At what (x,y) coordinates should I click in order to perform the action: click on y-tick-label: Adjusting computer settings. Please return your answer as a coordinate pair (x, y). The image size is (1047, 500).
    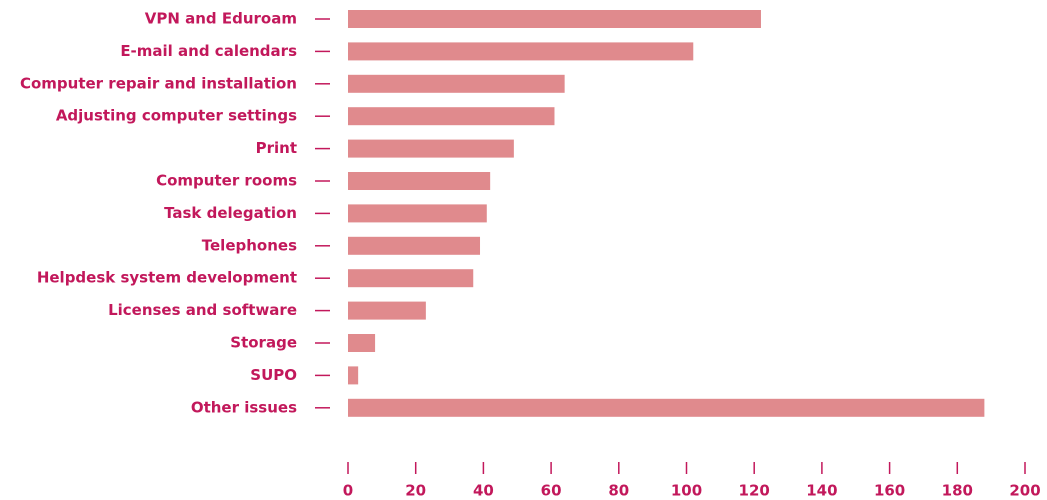
    Looking at the image, I should click on (176, 116).